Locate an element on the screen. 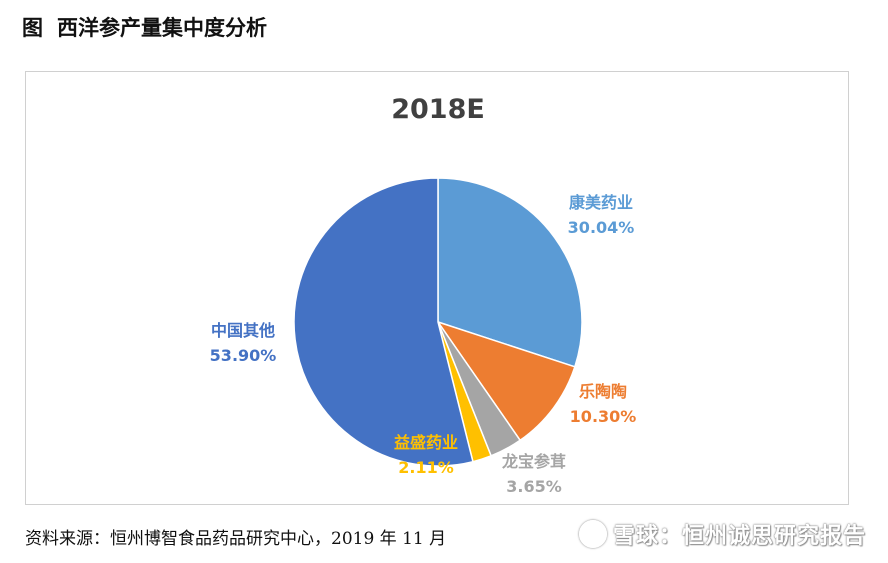 This screenshot has width=888, height=563. pie-slice-letaotao is located at coordinates (506, 381).